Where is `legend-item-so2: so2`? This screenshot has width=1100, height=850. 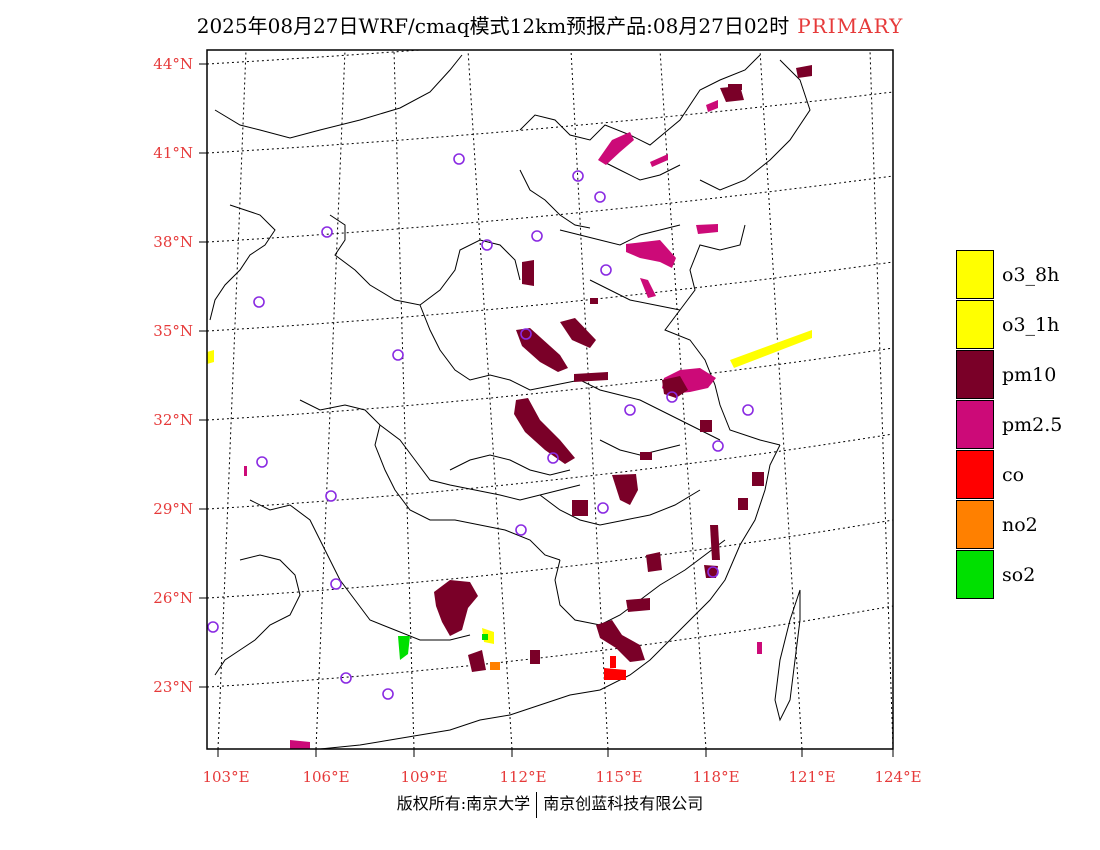
legend-item-so2: so2 is located at coordinates (1009, 575).